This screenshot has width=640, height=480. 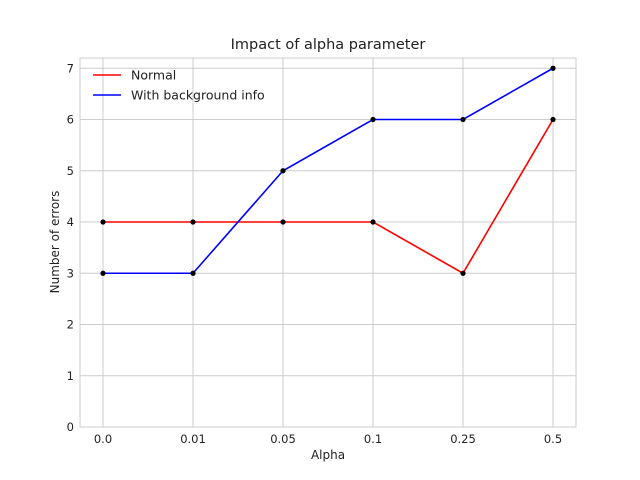 I want to click on x-tick-label: 0.25, so click(x=463, y=439).